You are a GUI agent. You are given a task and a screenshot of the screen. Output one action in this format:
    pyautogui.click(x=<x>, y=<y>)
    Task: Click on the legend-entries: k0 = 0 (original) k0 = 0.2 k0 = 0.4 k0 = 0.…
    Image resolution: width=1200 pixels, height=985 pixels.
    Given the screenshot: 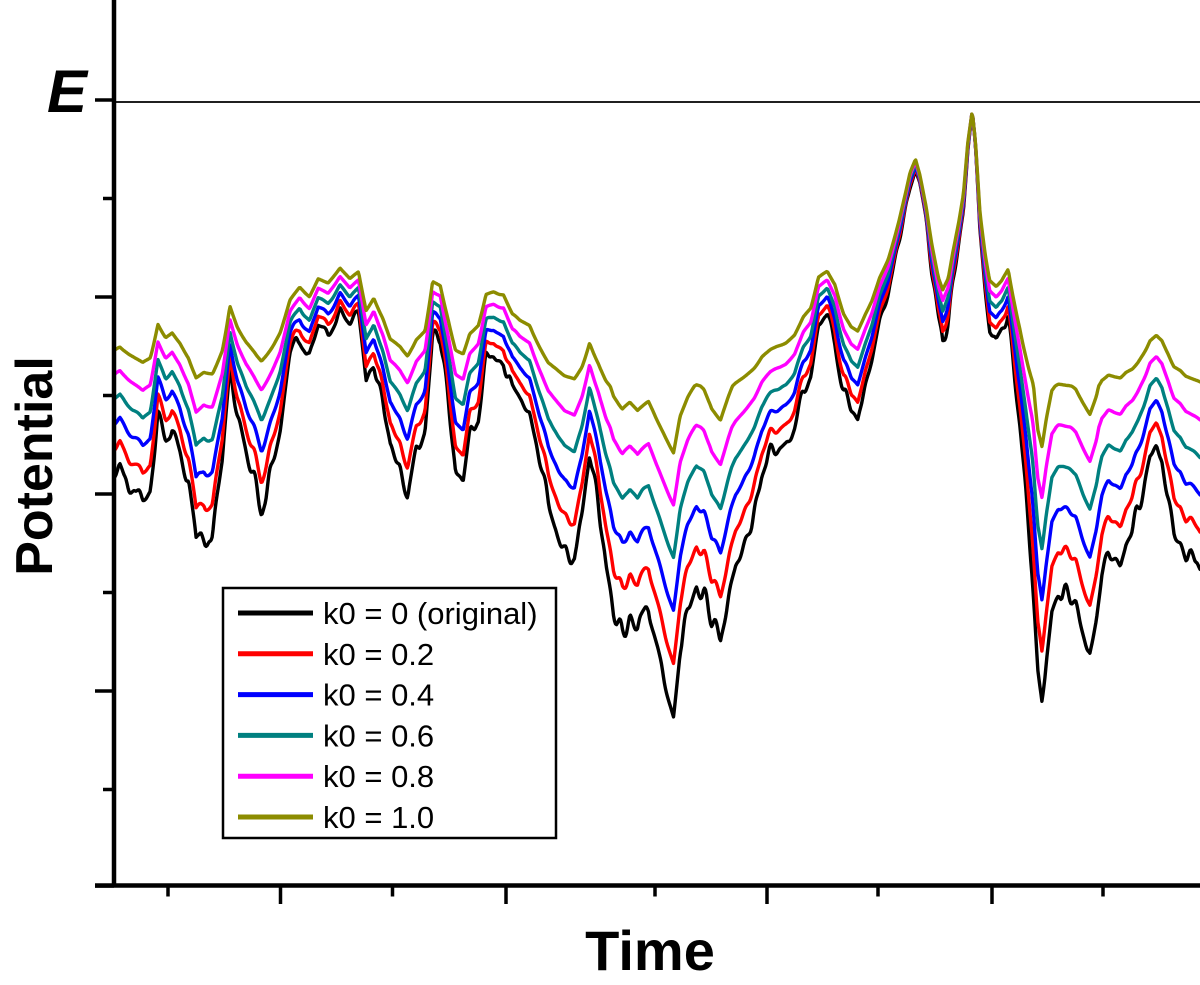 What is the action you would take?
    pyautogui.click(x=388, y=715)
    